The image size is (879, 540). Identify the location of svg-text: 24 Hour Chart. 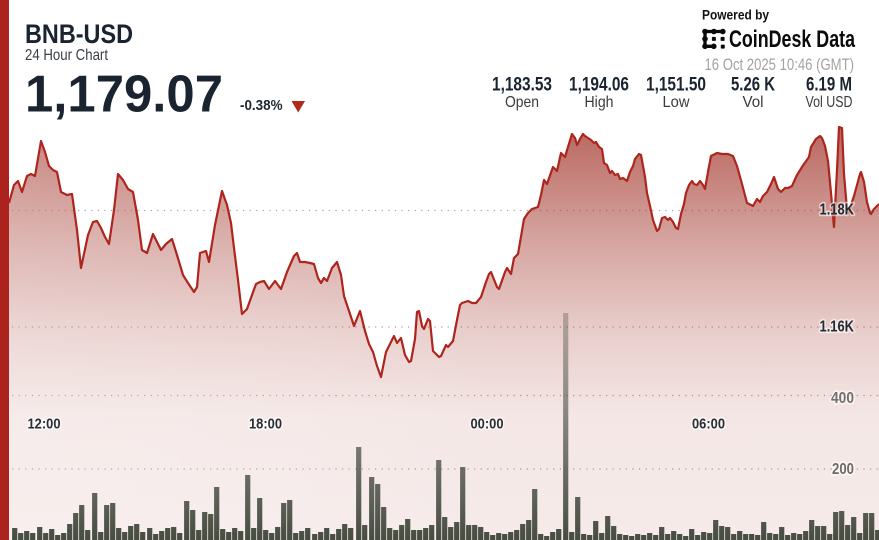
(66, 55).